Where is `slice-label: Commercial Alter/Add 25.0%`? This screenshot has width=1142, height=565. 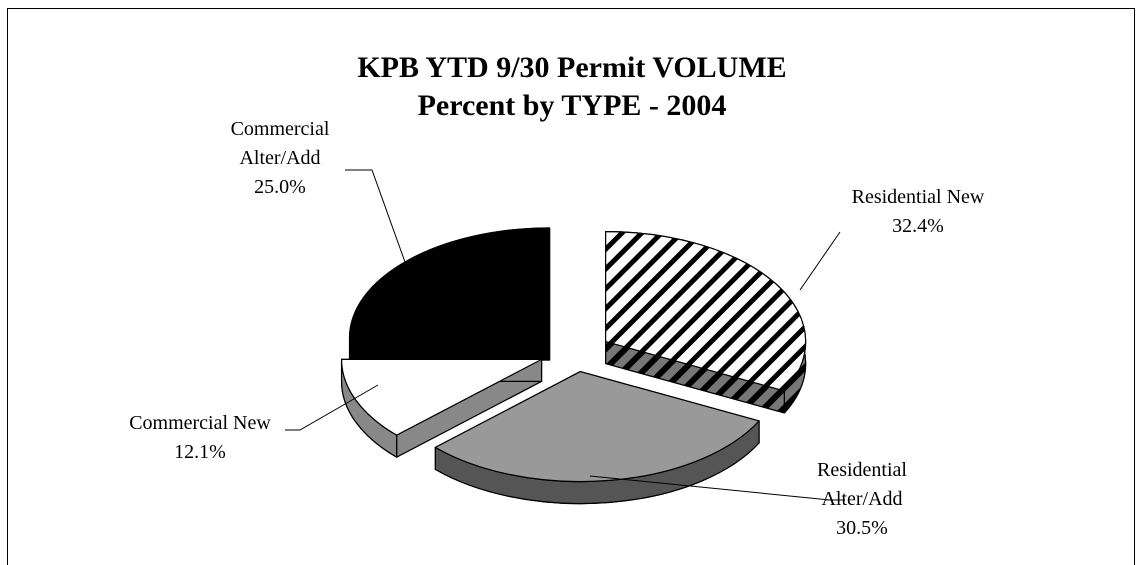
slice-label: Commercial Alter/Add 25.0% is located at coordinates (280, 158).